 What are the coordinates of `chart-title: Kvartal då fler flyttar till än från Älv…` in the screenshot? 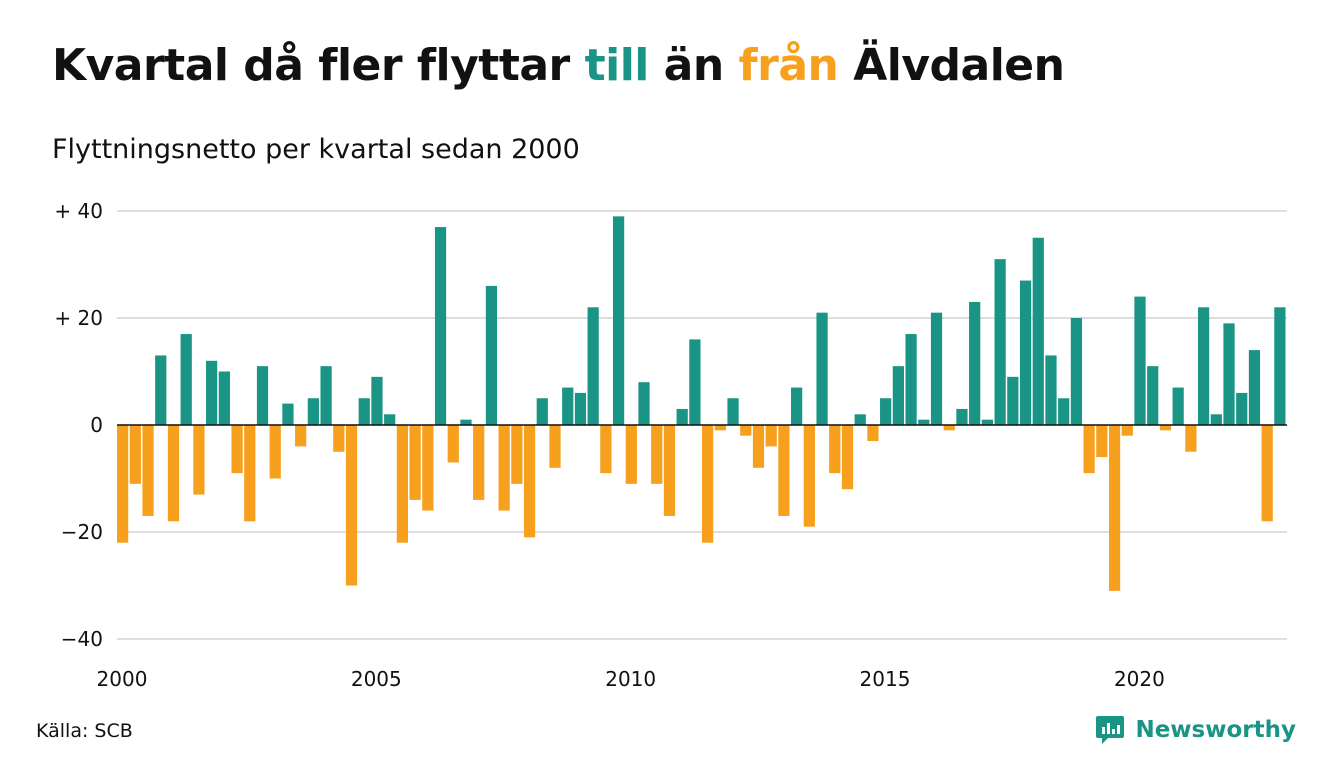 It's located at (558, 65).